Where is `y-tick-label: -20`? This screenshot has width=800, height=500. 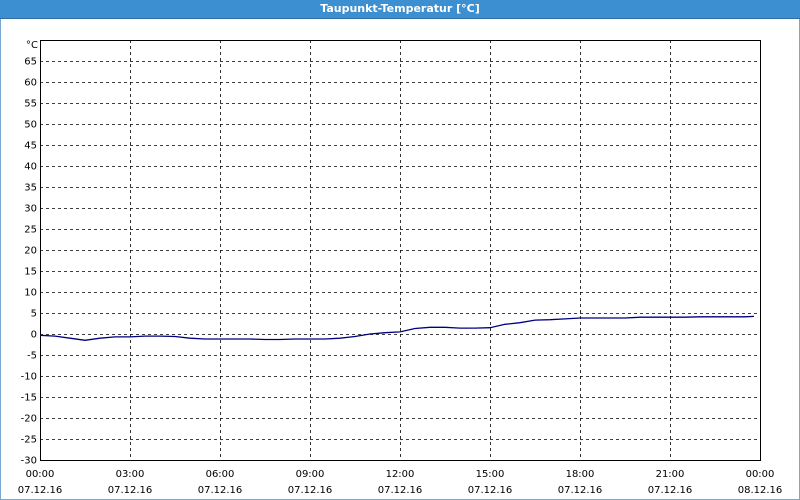
y-tick-label: -20 is located at coordinates (29, 419).